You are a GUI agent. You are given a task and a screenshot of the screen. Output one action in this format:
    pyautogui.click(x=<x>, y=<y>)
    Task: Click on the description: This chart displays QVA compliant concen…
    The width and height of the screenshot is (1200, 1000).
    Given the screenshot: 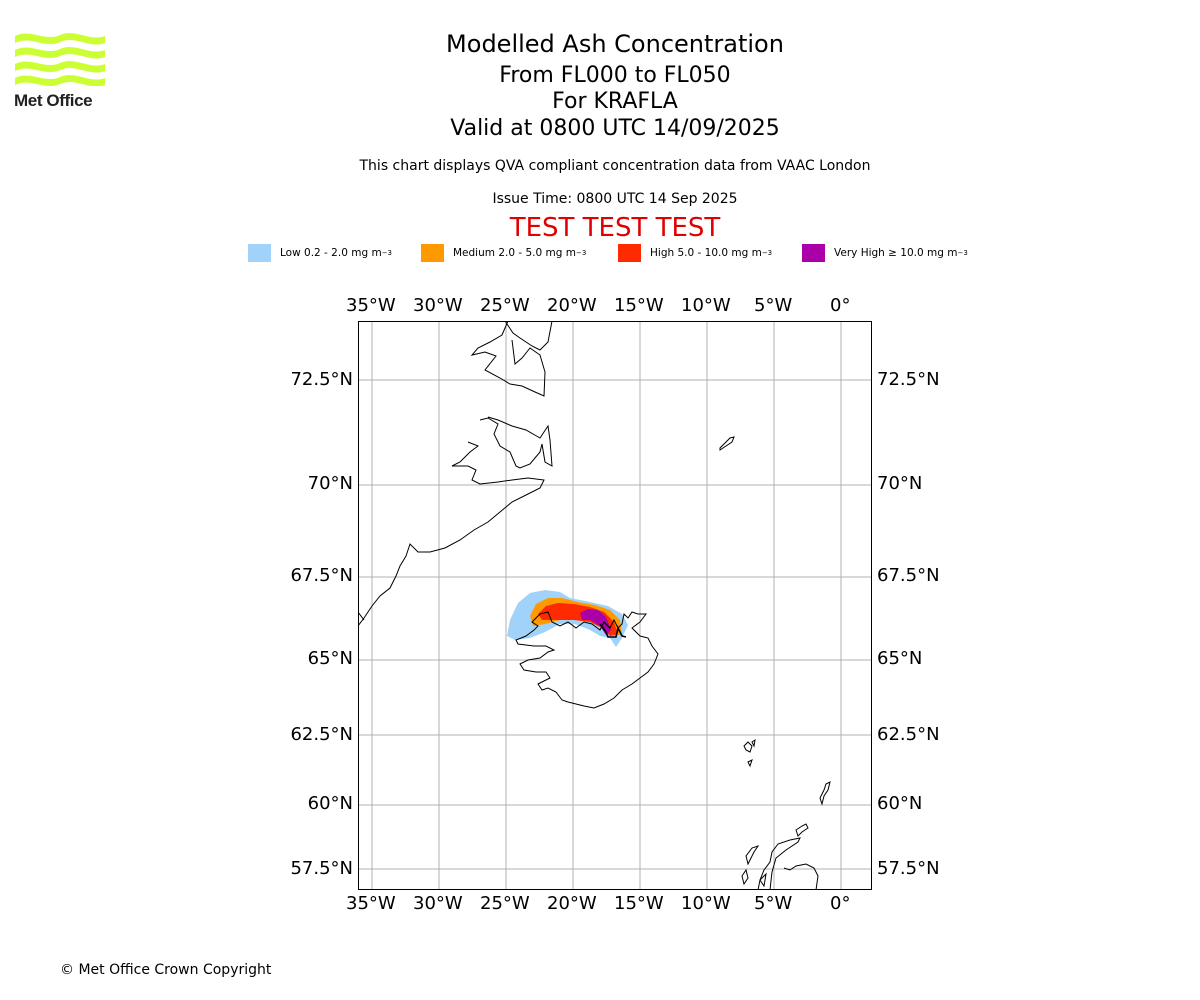 What is the action you would take?
    pyautogui.click(x=615, y=166)
    